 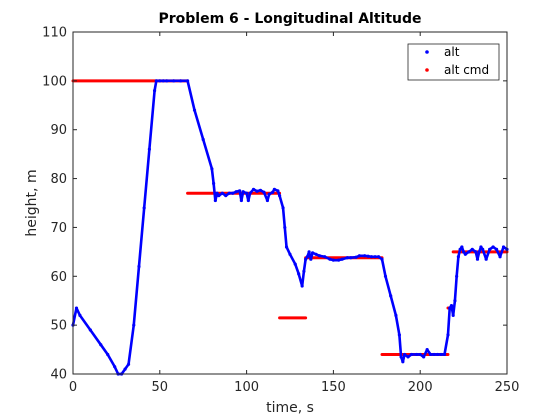 What do you see at coordinates (54, 81) in the screenshot?
I see `y-tick-label: 100` at bounding box center [54, 81].